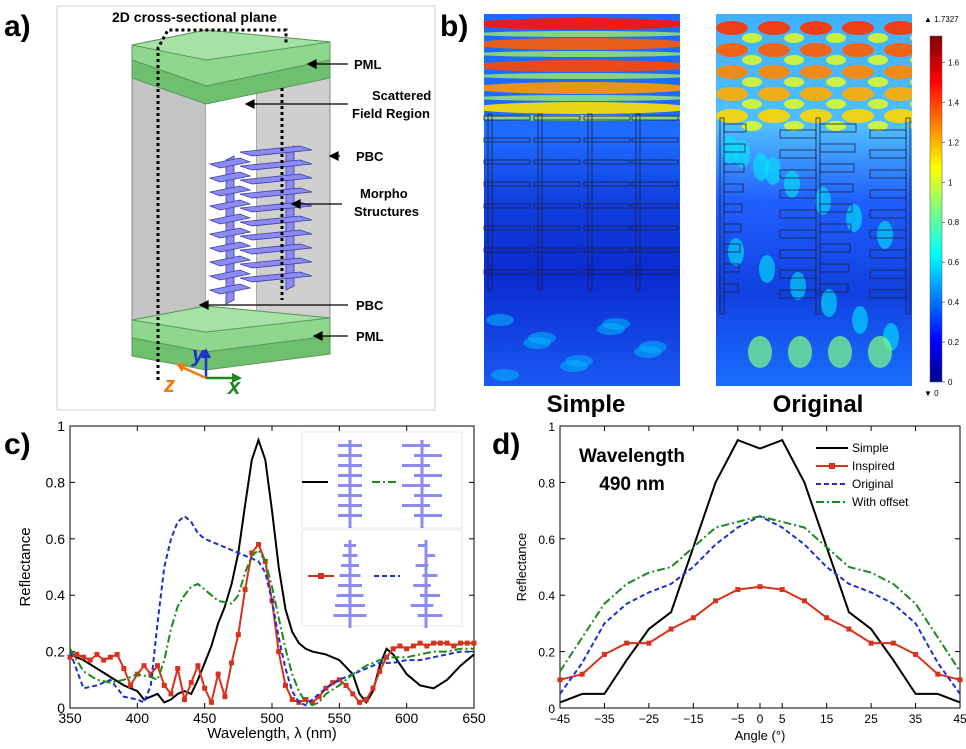 Image resolution: width=966 pixels, height=749 pixels. I want to click on x-tick-label: 350, so click(70, 718).